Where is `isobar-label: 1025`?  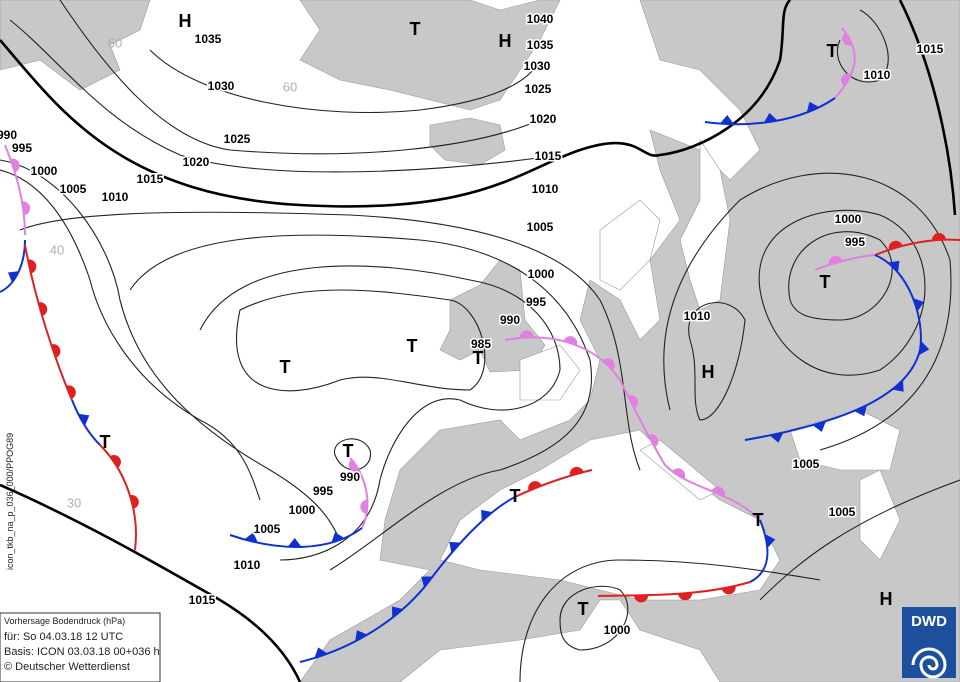 isobar-label: 1025 is located at coordinates (538, 89).